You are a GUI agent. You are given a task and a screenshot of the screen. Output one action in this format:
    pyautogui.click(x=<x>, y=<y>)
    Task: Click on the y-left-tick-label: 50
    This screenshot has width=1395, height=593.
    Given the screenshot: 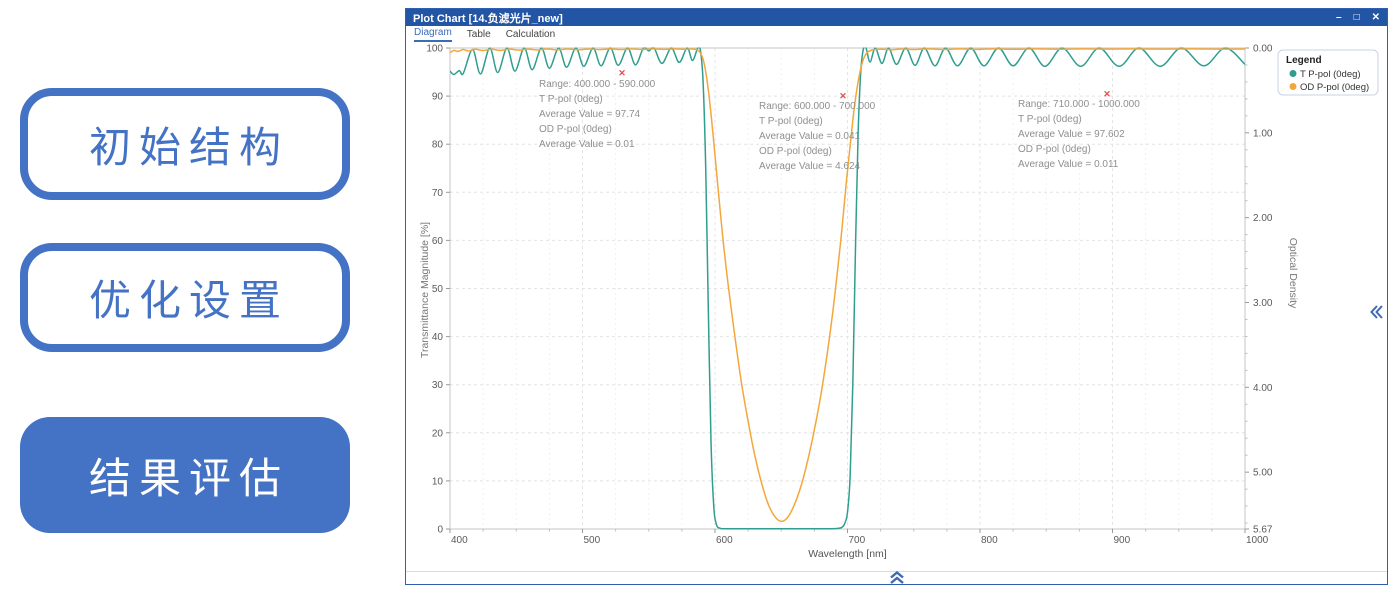 What is the action you would take?
    pyautogui.click(x=438, y=289)
    